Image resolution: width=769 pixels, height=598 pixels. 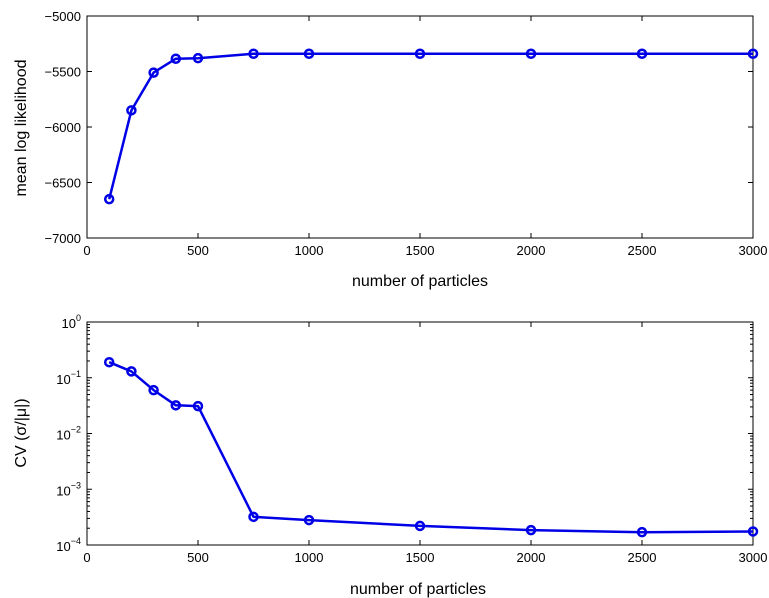 What do you see at coordinates (62, 72) in the screenshot?
I see `y-tick-label: −5500` at bounding box center [62, 72].